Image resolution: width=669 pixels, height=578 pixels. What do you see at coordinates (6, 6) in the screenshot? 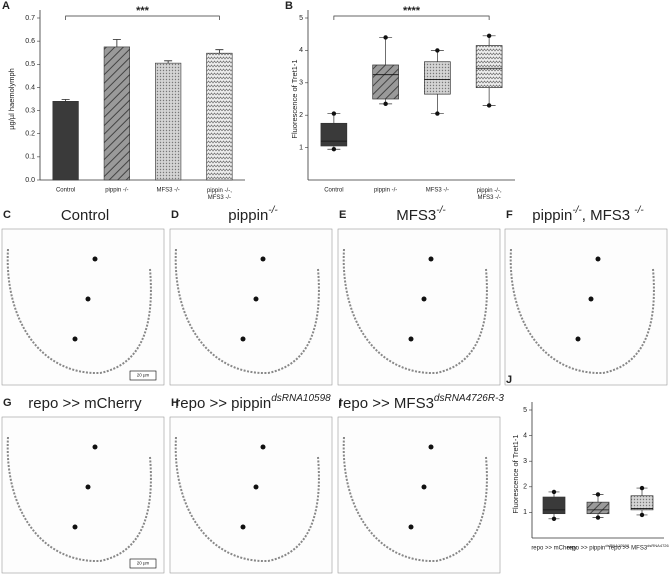
I see `panel-letter: A` at bounding box center [6, 6].